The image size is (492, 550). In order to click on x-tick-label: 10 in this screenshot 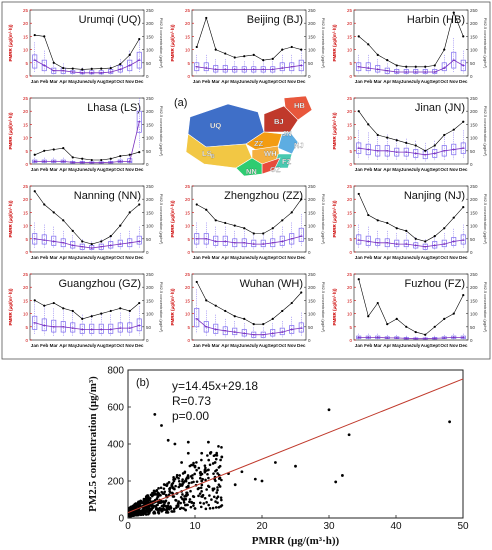, I will do `click(195, 526)`.